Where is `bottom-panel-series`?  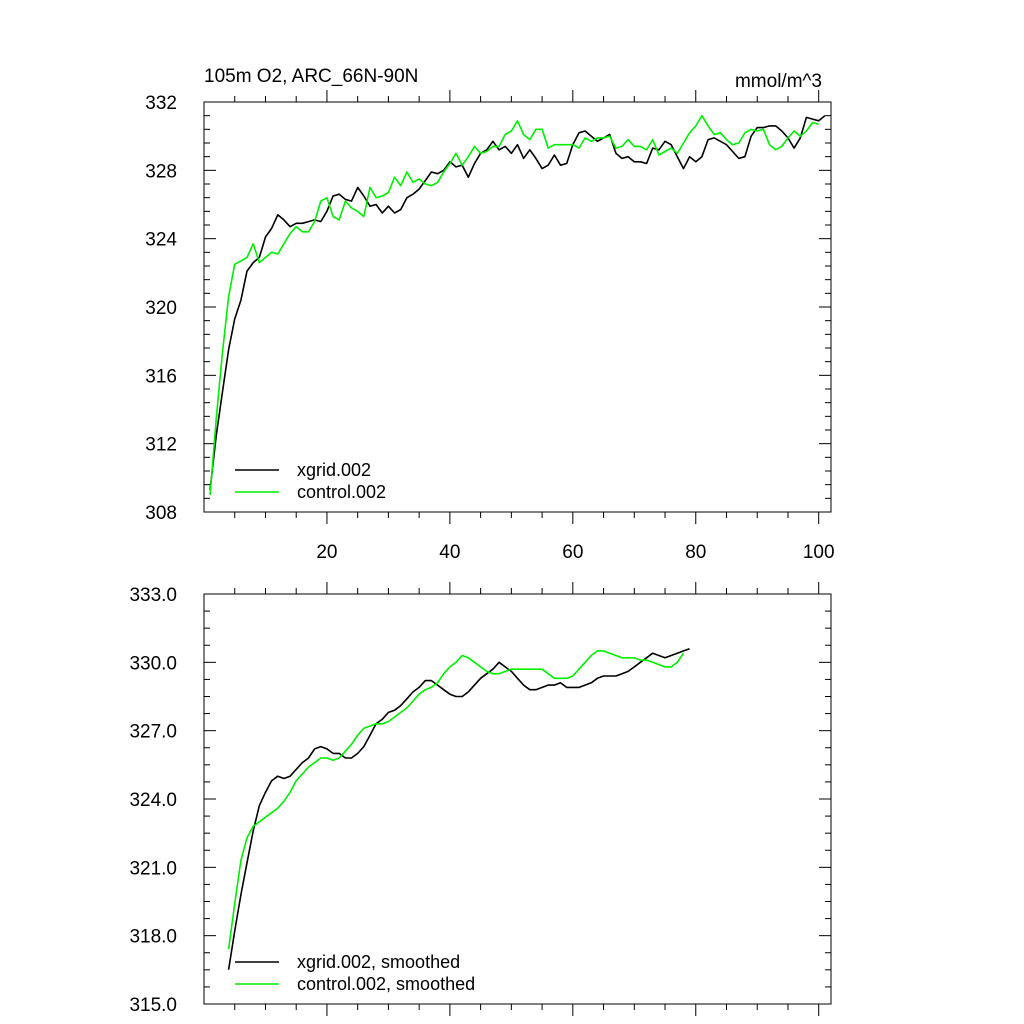 bottom-panel-series is located at coordinates (458, 808).